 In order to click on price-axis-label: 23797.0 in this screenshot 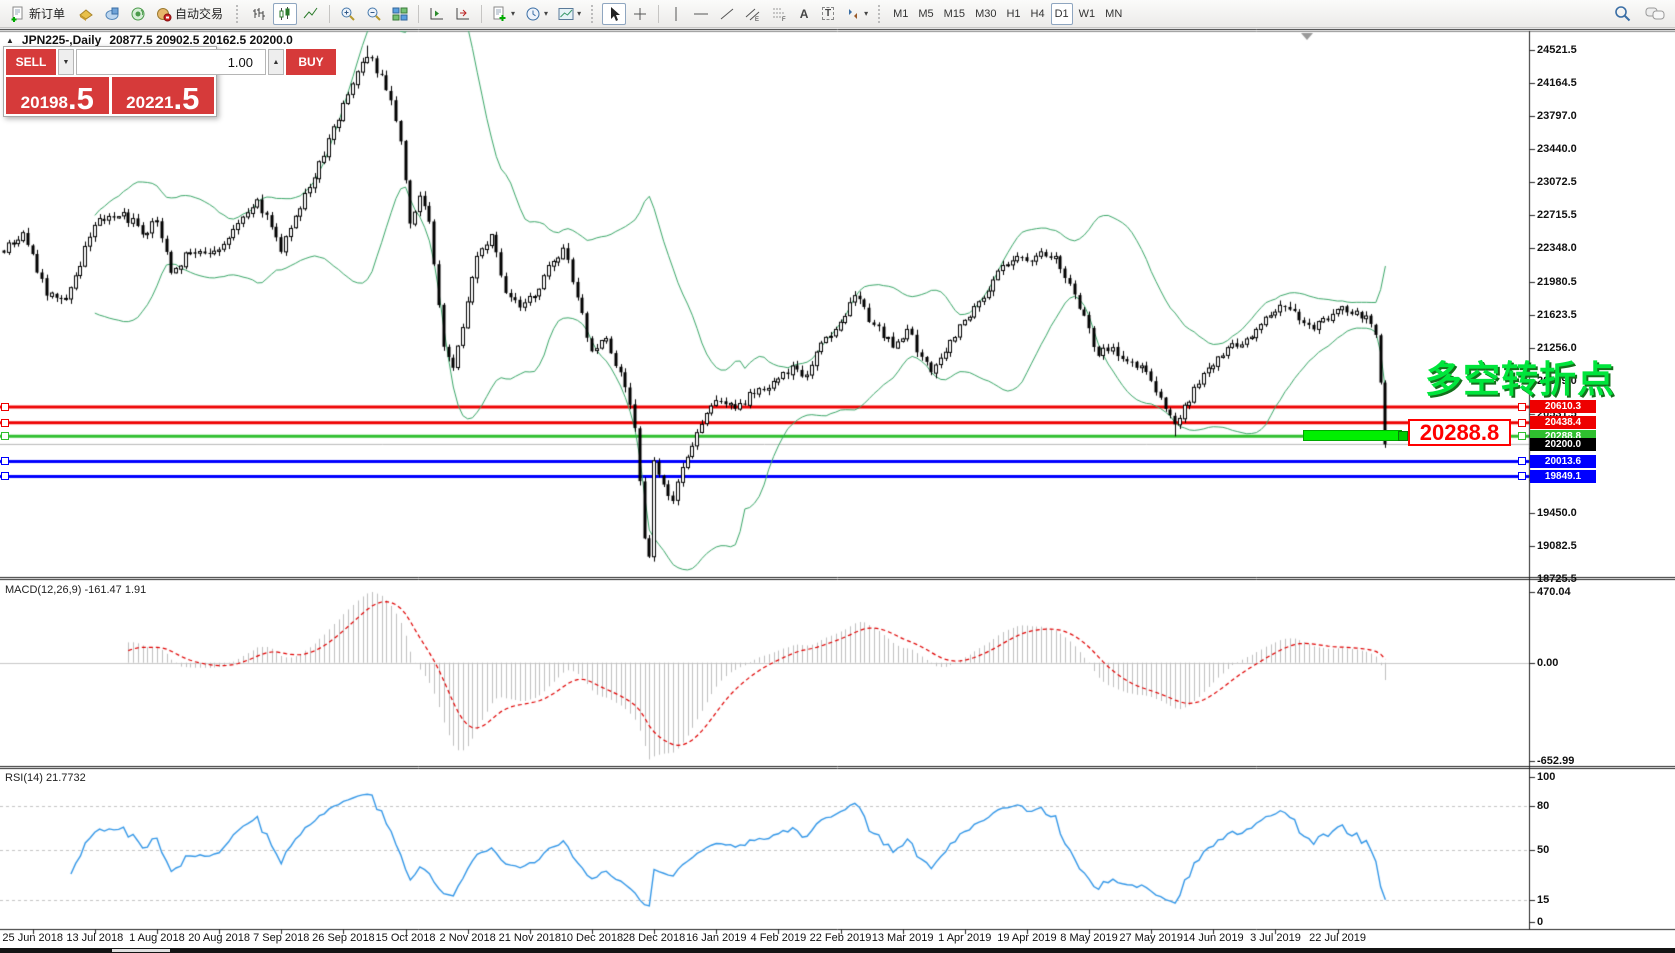, I will do `click(1557, 116)`.